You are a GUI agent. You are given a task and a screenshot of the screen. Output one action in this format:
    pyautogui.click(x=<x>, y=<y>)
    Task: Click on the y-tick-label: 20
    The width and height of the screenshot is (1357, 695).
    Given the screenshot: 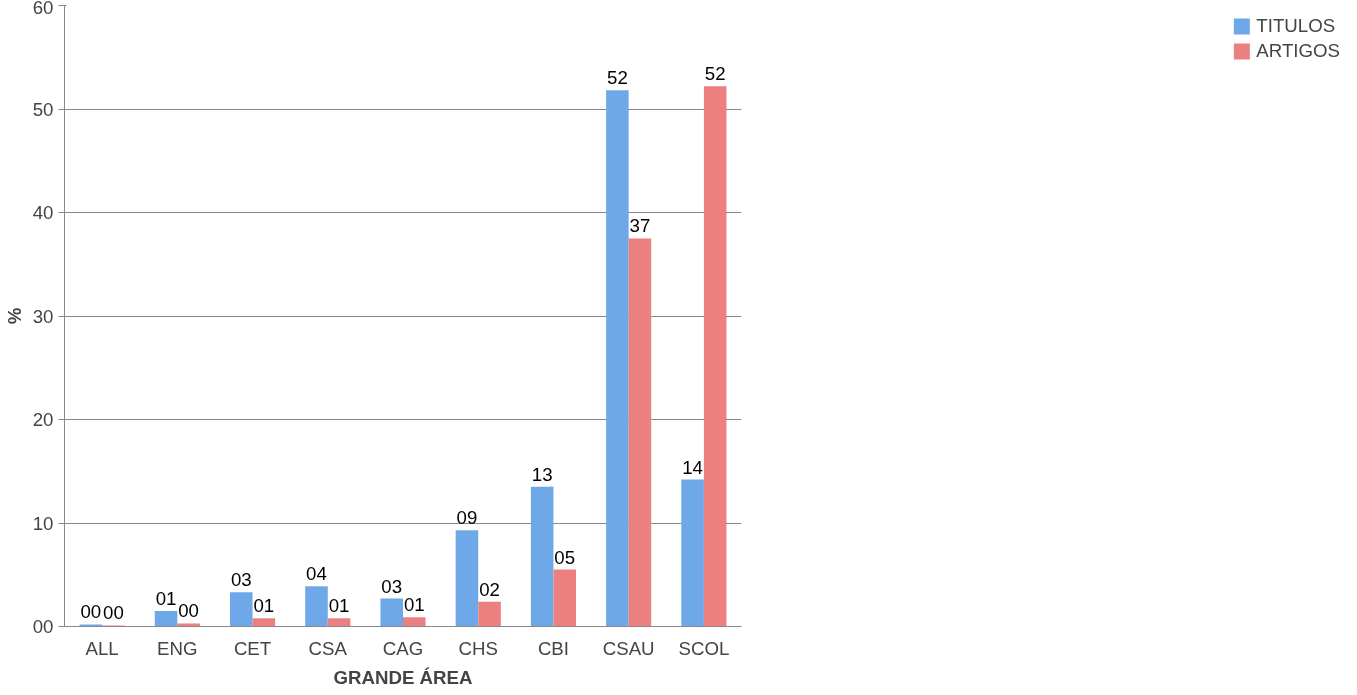 What is the action you would take?
    pyautogui.click(x=43, y=419)
    